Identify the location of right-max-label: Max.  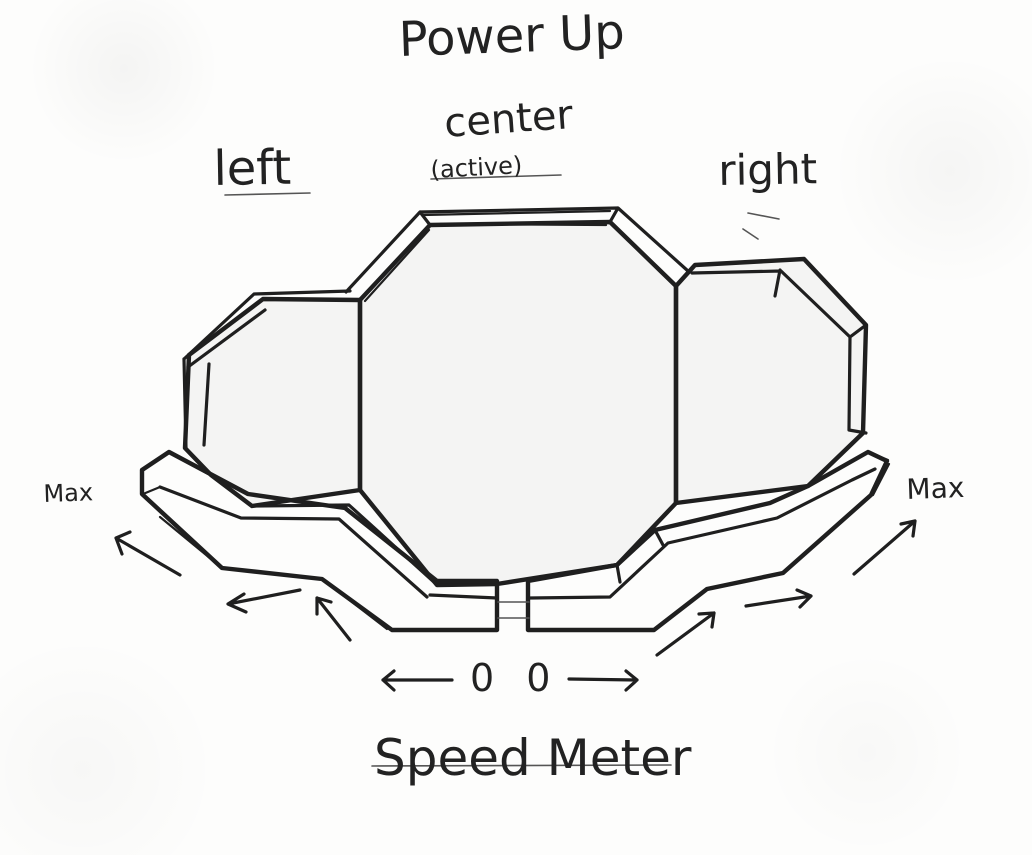
(935, 488).